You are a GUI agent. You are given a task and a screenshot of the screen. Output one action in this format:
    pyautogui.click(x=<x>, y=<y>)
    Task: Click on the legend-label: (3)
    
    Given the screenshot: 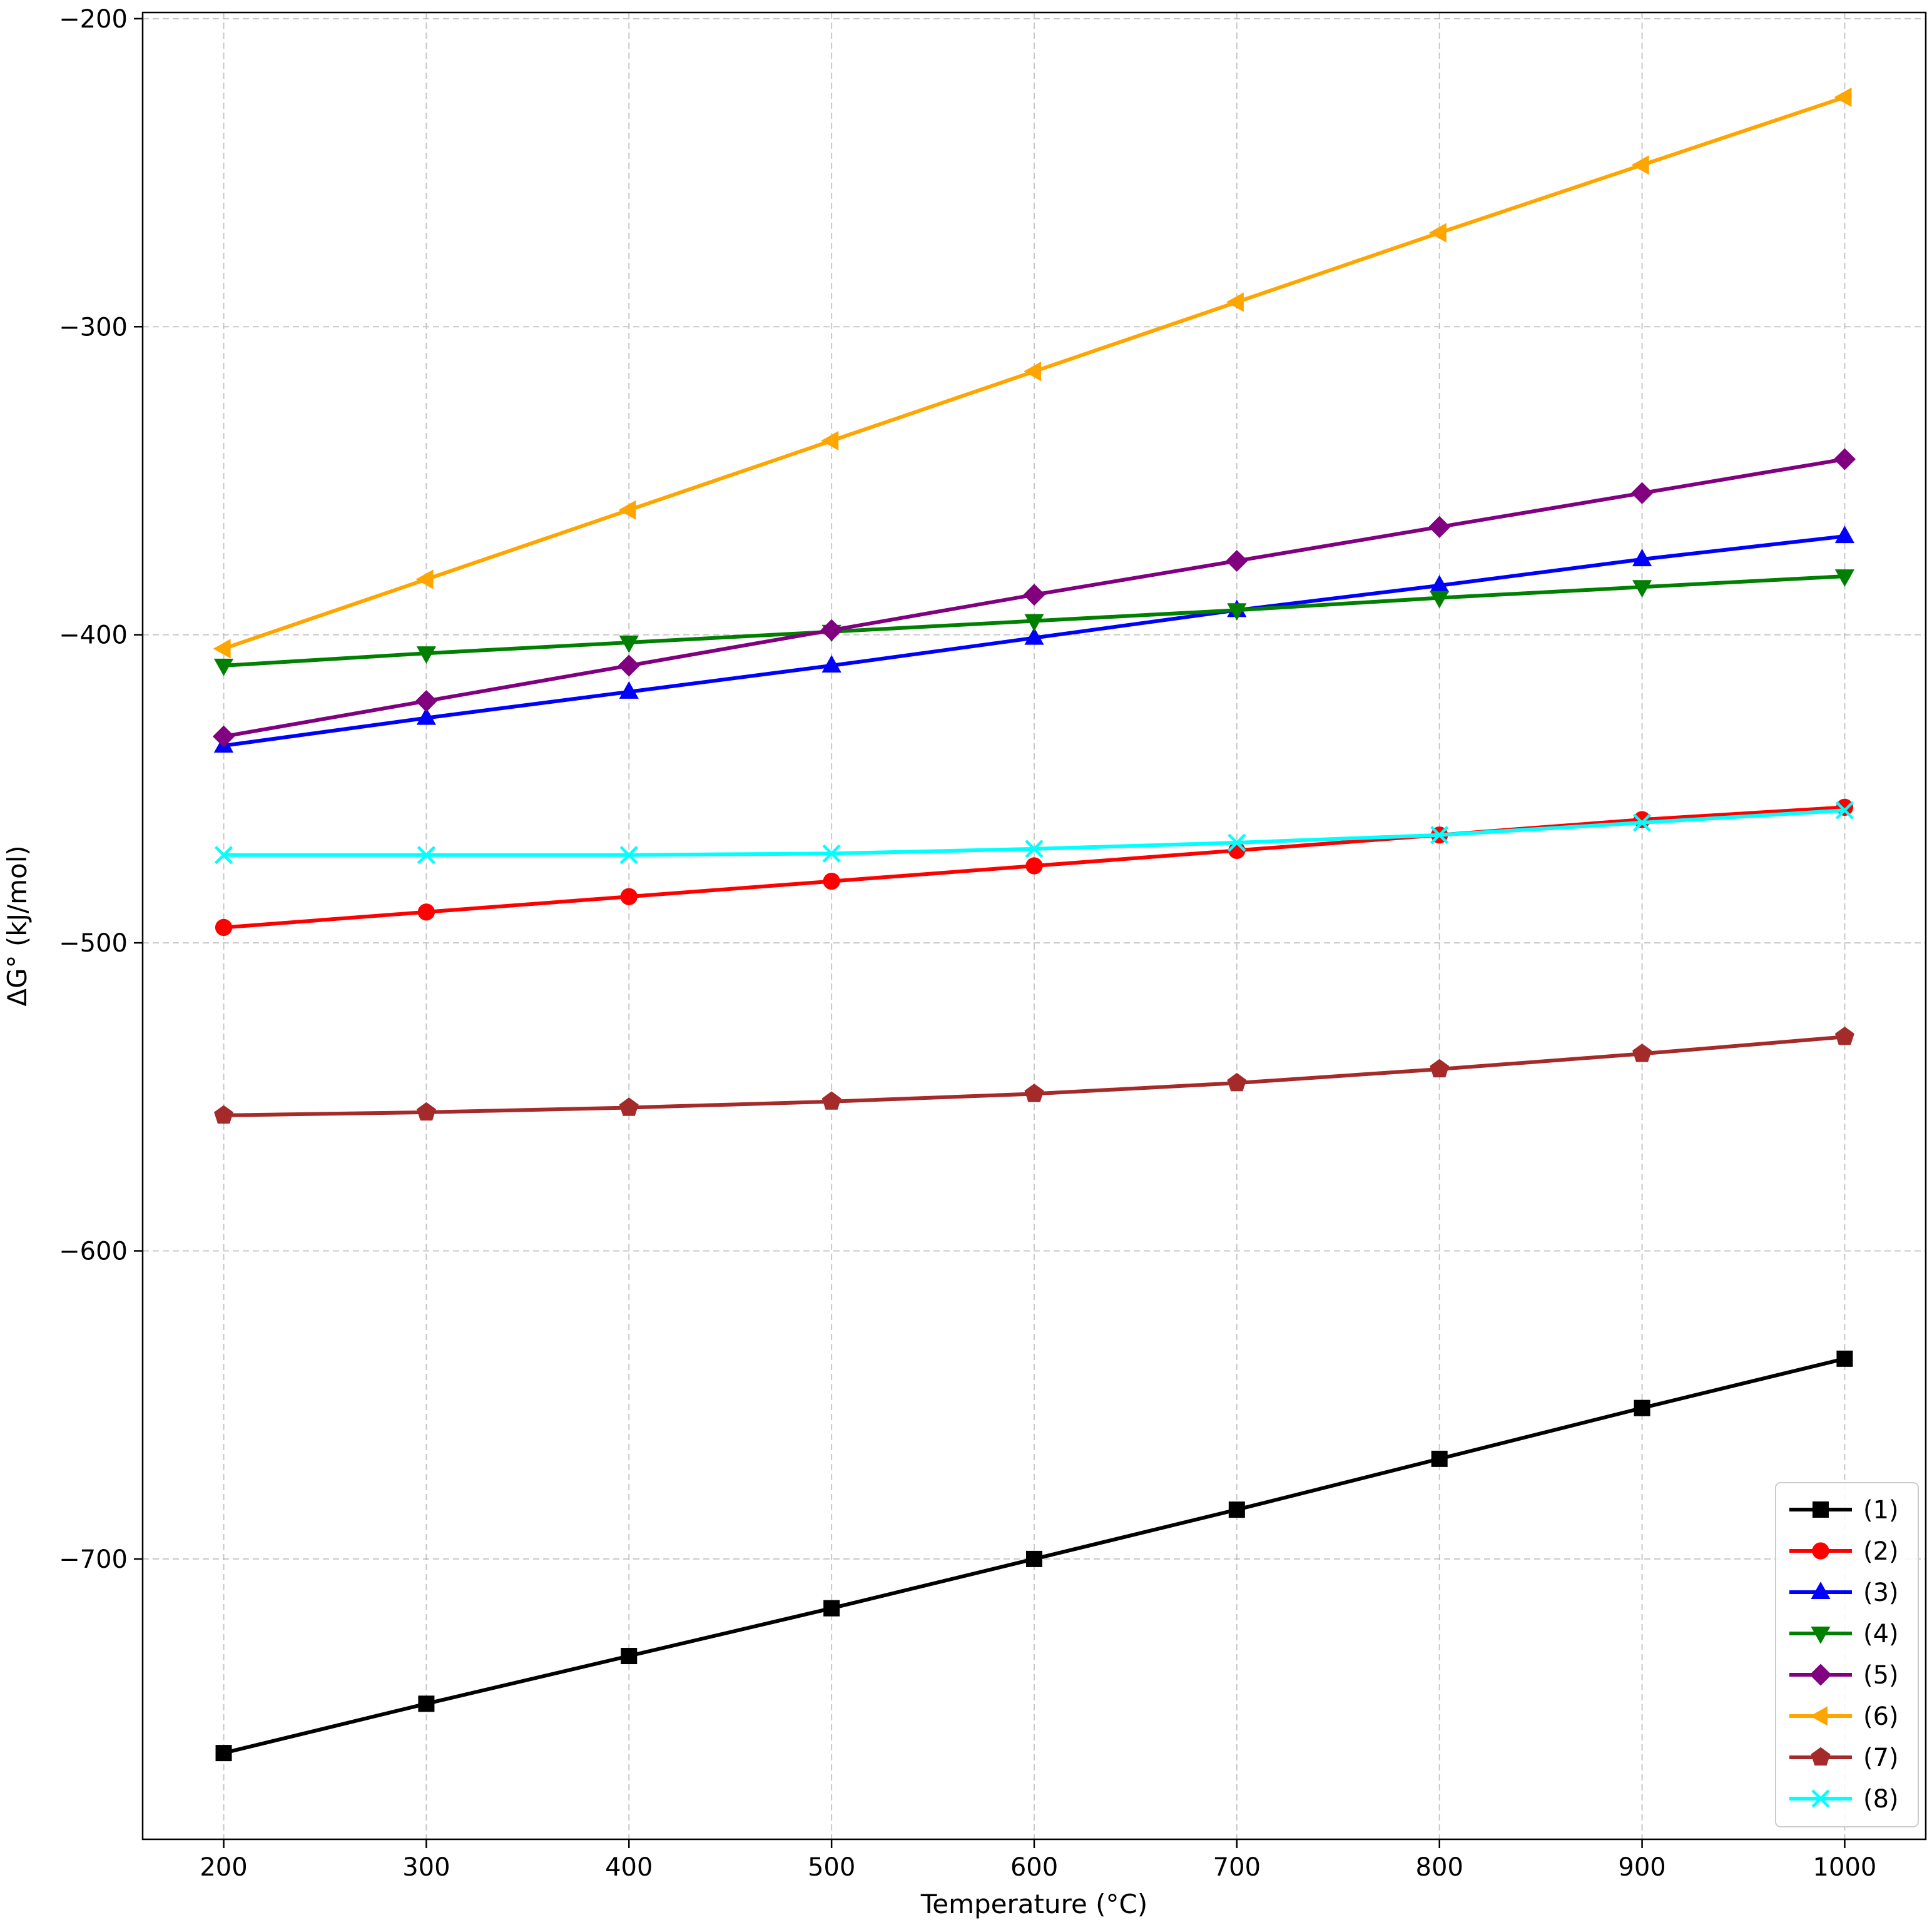 What is the action you would take?
    pyautogui.click(x=1881, y=1592)
    